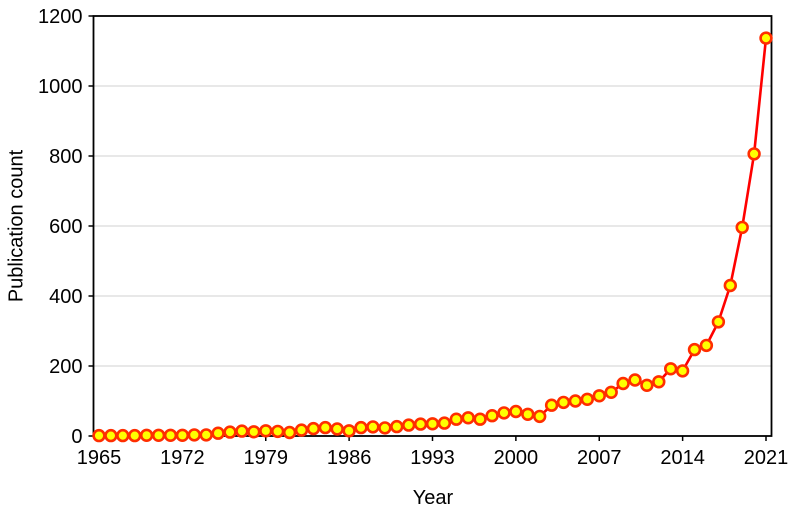 Image resolution: width=792 pixels, height=519 pixels. What do you see at coordinates (254, 432) in the screenshot?
I see `data-point-1978` at bounding box center [254, 432].